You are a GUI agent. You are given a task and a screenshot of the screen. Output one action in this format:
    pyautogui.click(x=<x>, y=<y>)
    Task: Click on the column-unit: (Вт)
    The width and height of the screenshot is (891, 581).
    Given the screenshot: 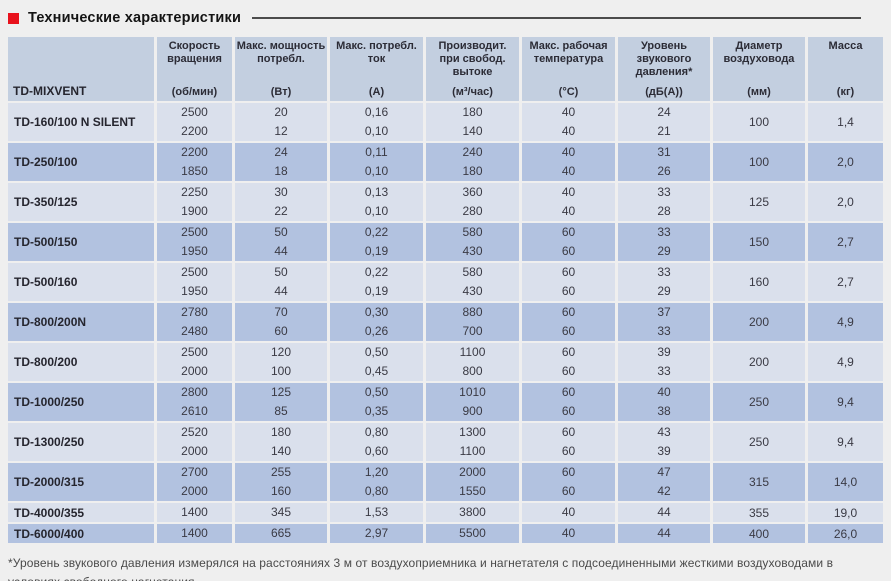 What is the action you would take?
    pyautogui.click(x=281, y=92)
    